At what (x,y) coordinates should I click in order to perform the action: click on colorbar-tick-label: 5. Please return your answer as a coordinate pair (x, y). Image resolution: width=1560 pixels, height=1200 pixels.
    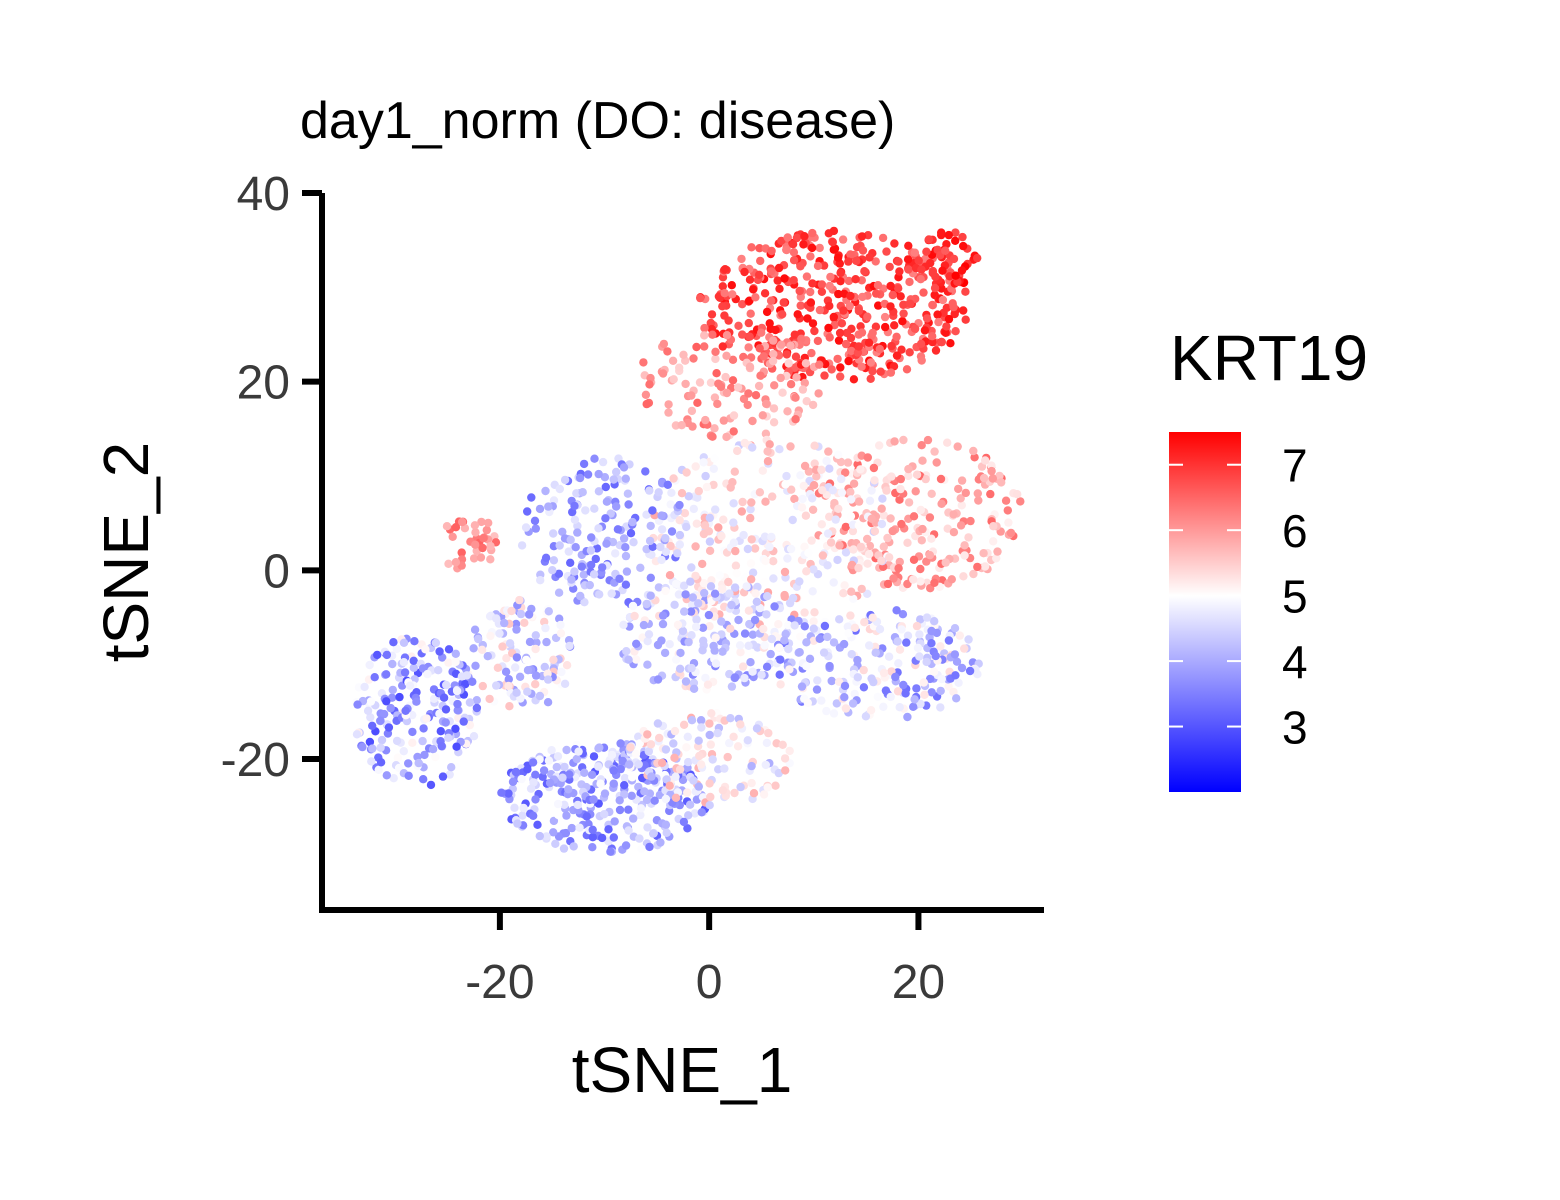
    Looking at the image, I should click on (1295, 597).